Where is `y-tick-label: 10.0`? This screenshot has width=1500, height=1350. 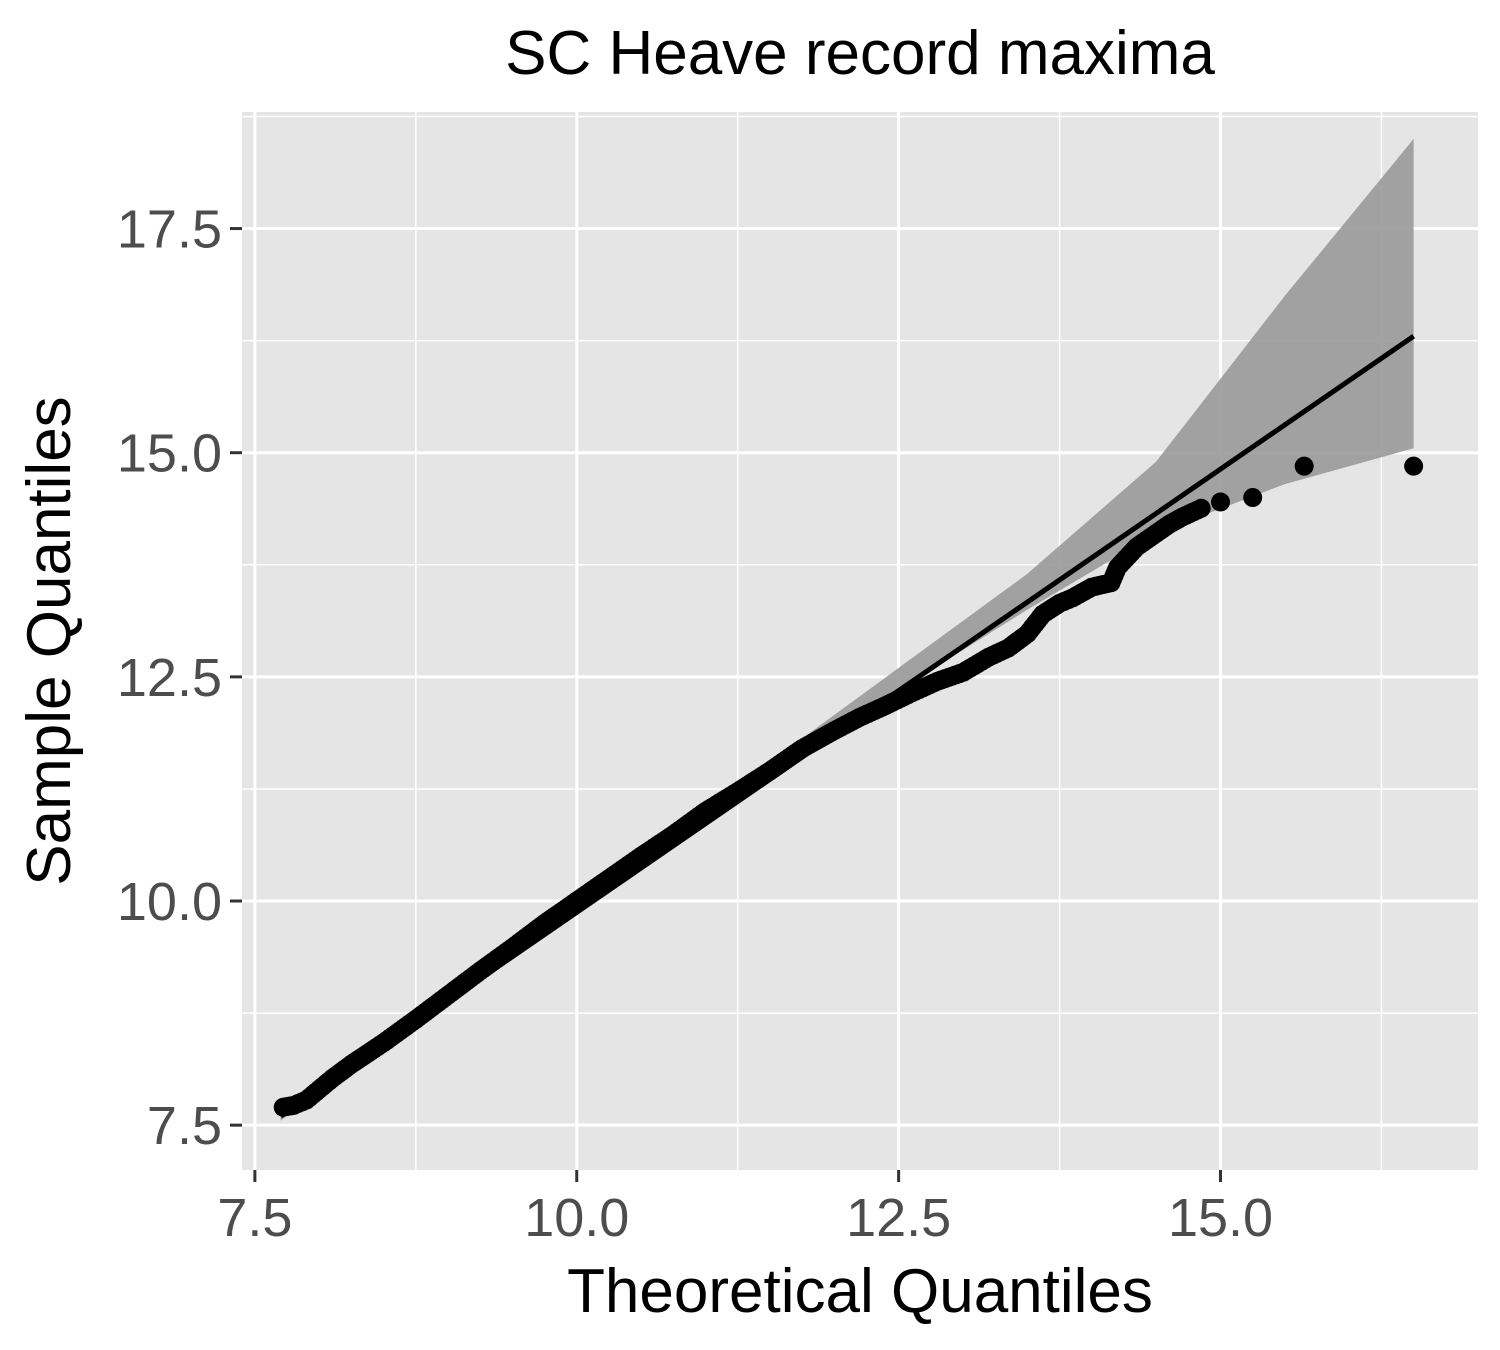
y-tick-label: 10.0 is located at coordinates (169, 902).